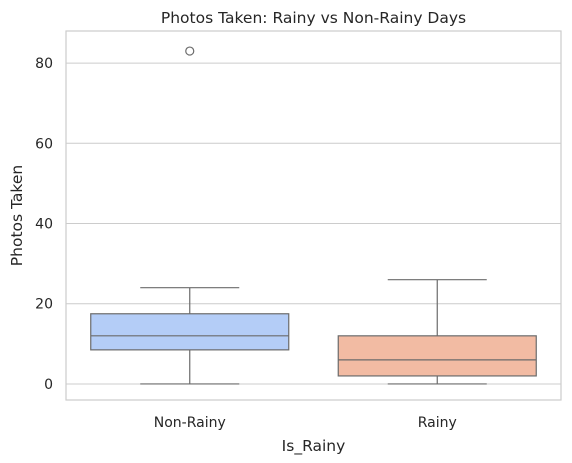 This screenshot has width=572, height=463. I want to click on y-tick-label: 0, so click(48, 385).